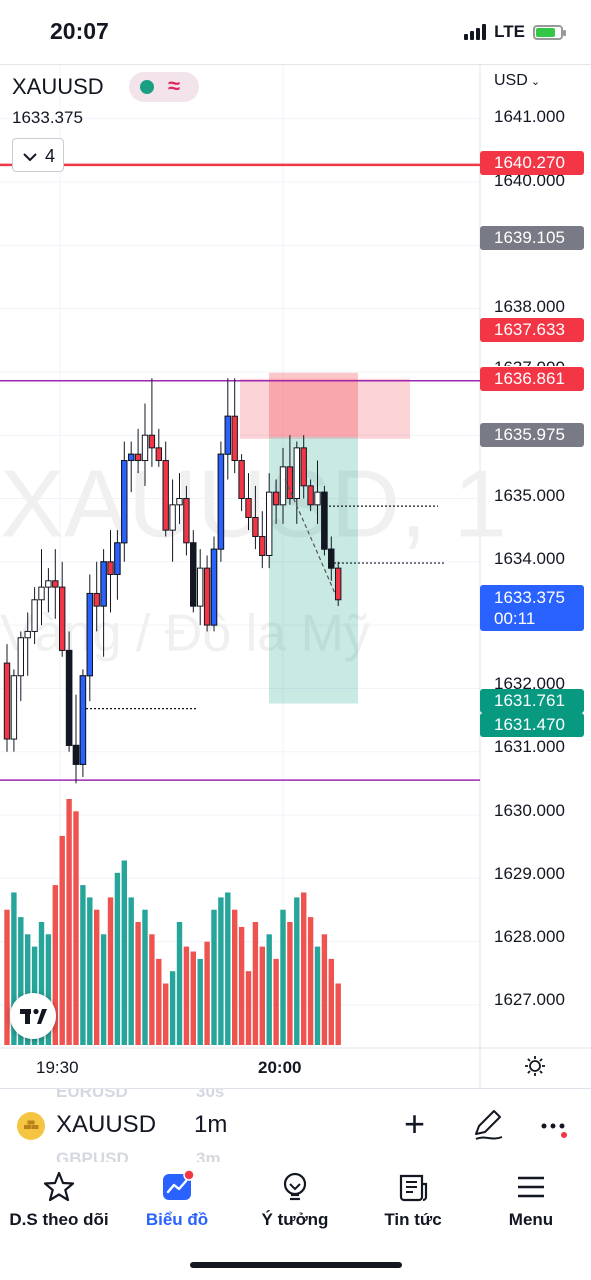 This screenshot has height=1280, width=591. I want to click on gold-bars-icon, so click(31, 1126).